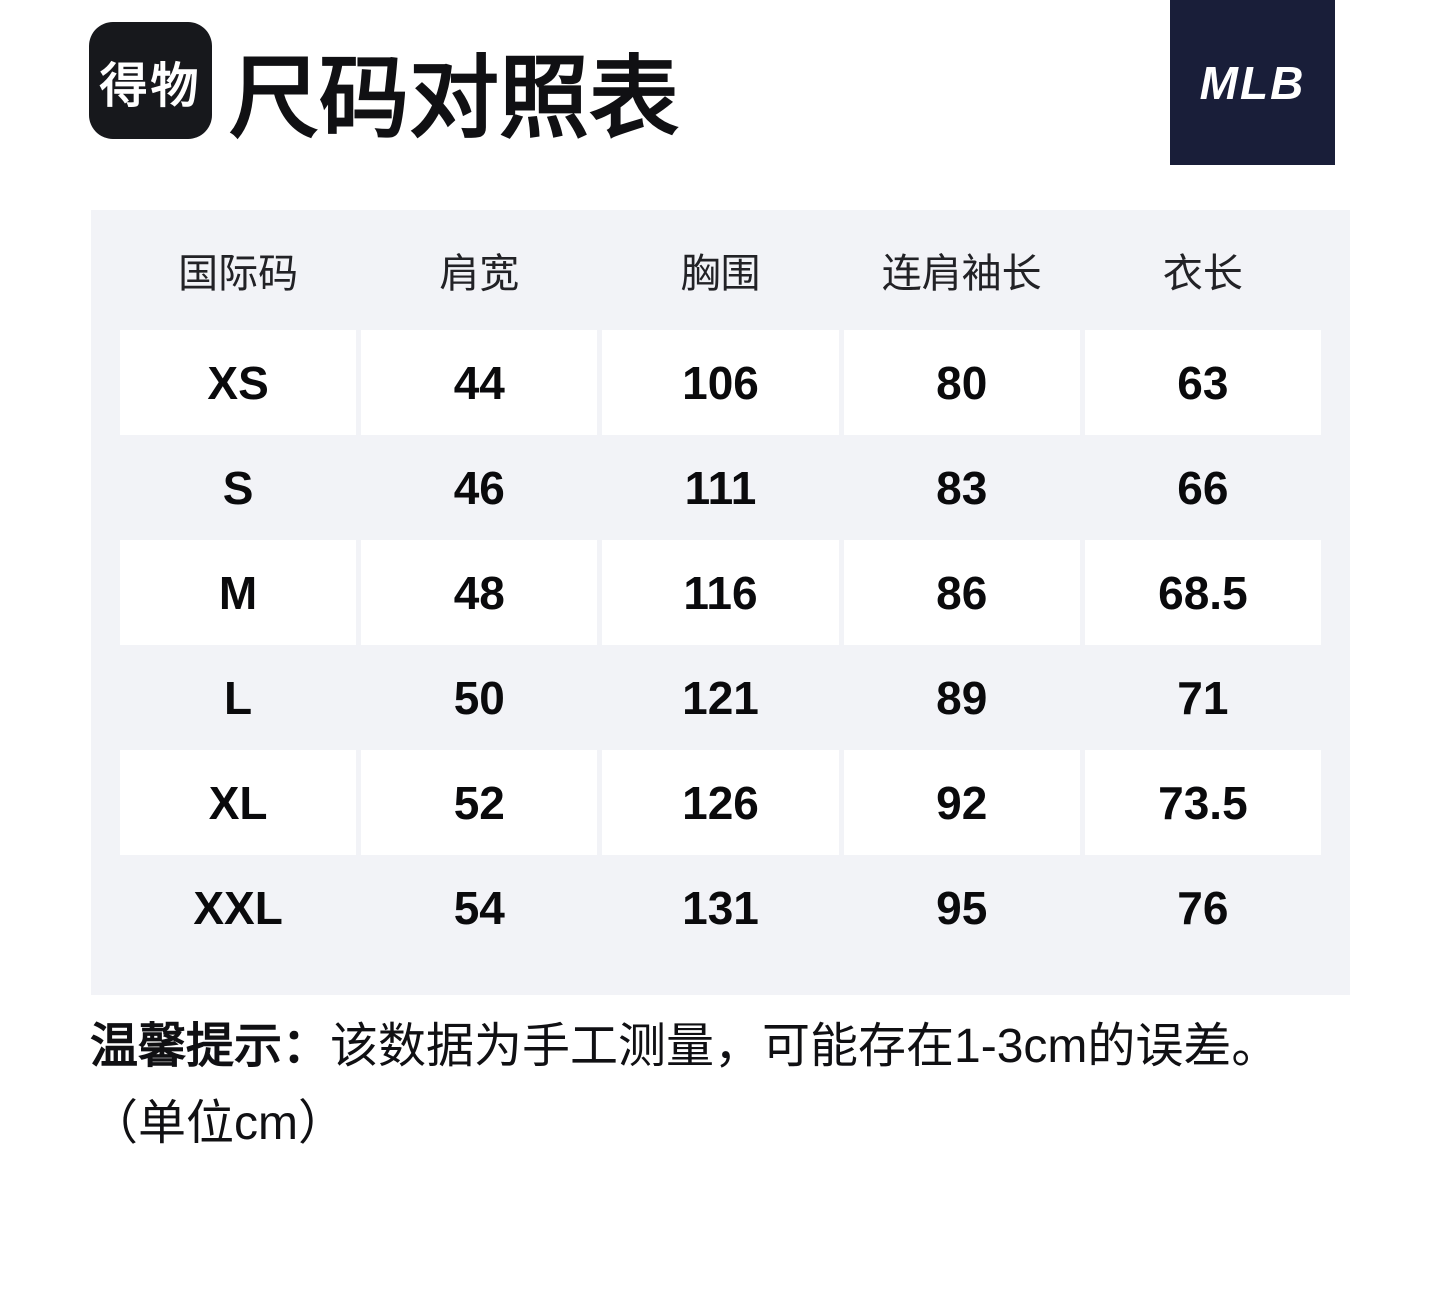 This screenshot has height=1293, width=1440. I want to click on table-row-s: S 46 111 83 66, so click(720, 487).